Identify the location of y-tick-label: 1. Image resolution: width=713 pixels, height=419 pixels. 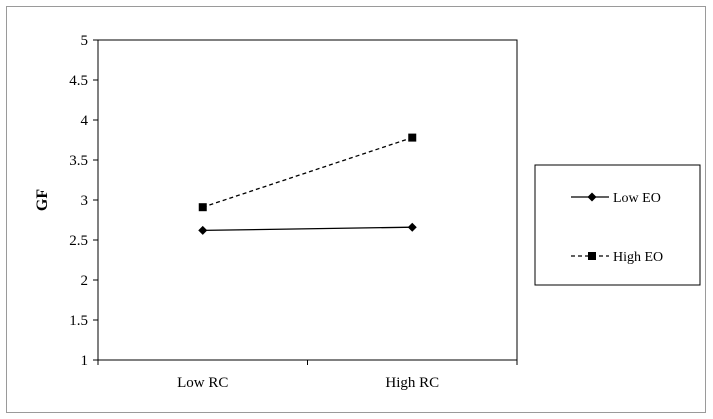
(85, 361).